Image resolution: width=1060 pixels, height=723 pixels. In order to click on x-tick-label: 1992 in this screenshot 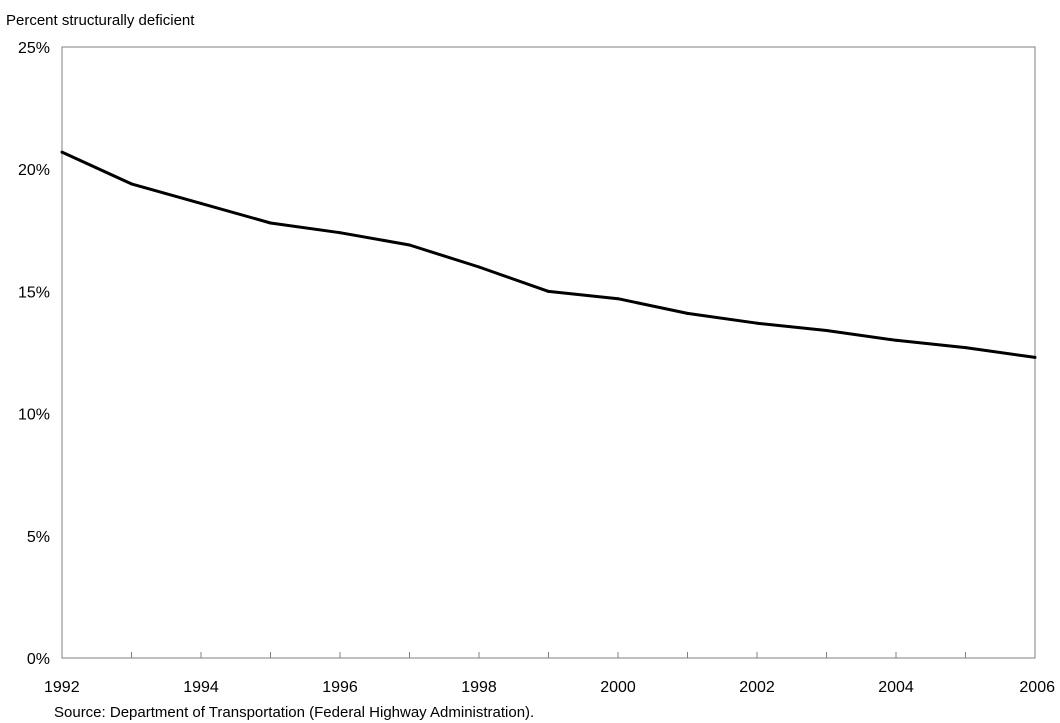, I will do `click(62, 687)`.